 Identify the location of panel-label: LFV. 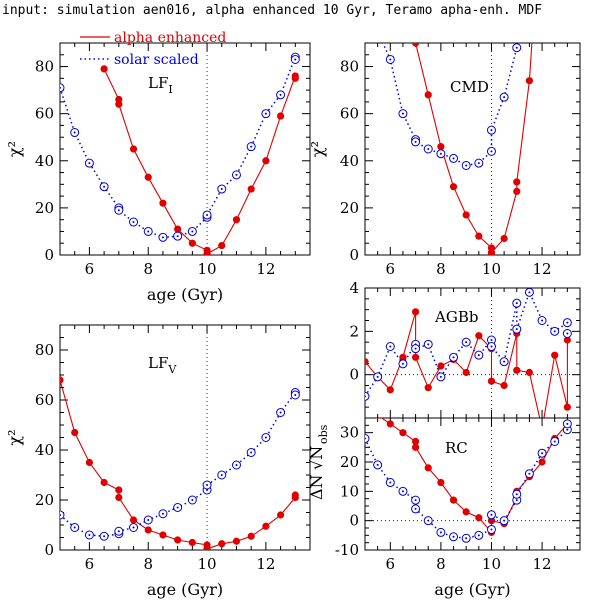
(162, 365).